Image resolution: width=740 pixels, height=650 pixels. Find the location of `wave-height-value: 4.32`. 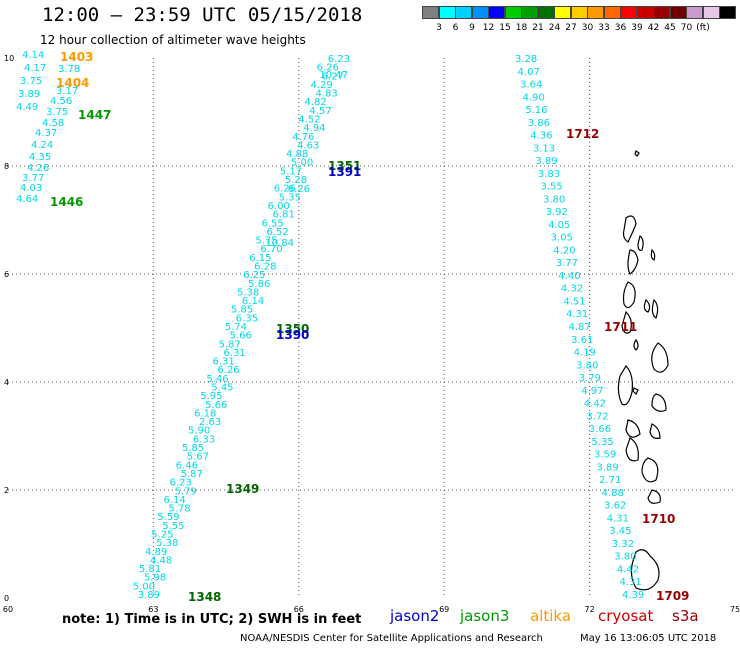

wave-height-value: 4.32 is located at coordinates (572, 289).